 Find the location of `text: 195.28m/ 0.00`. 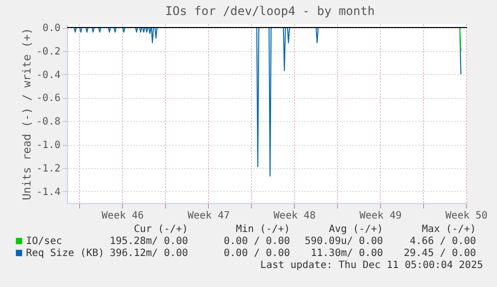

text: 195.28m/ 0.00 is located at coordinates (149, 241).